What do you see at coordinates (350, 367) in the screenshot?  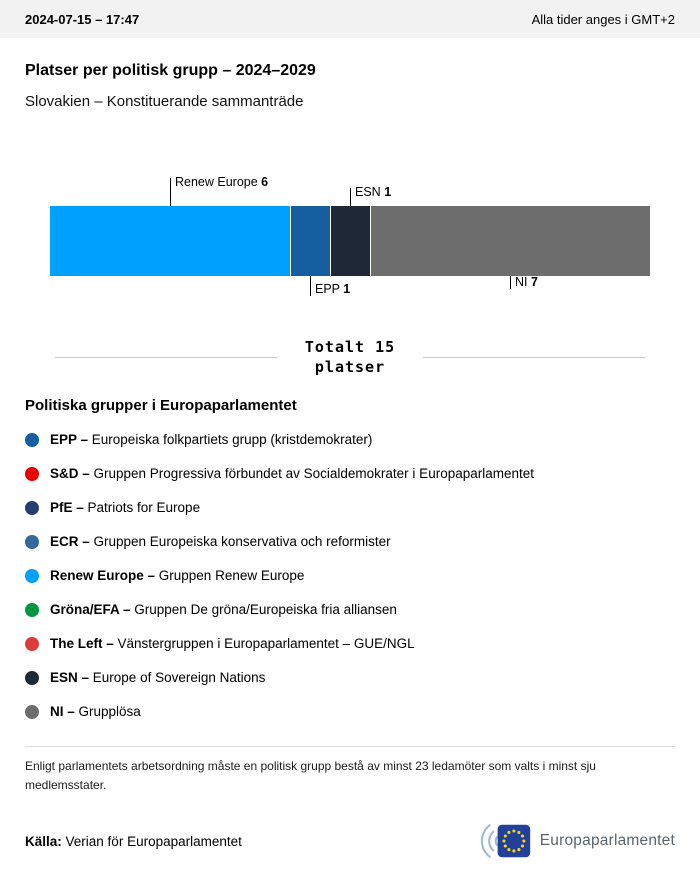 I see `total-seats-line2: platser` at bounding box center [350, 367].